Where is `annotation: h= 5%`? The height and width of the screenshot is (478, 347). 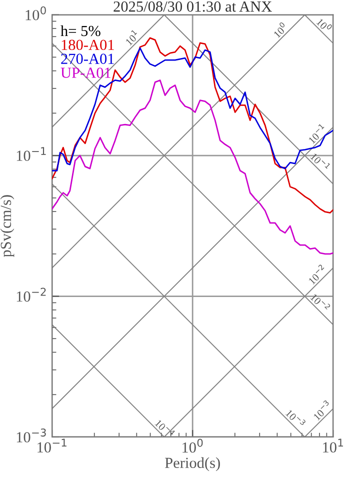
annotation: h= 5% is located at coordinates (80, 30).